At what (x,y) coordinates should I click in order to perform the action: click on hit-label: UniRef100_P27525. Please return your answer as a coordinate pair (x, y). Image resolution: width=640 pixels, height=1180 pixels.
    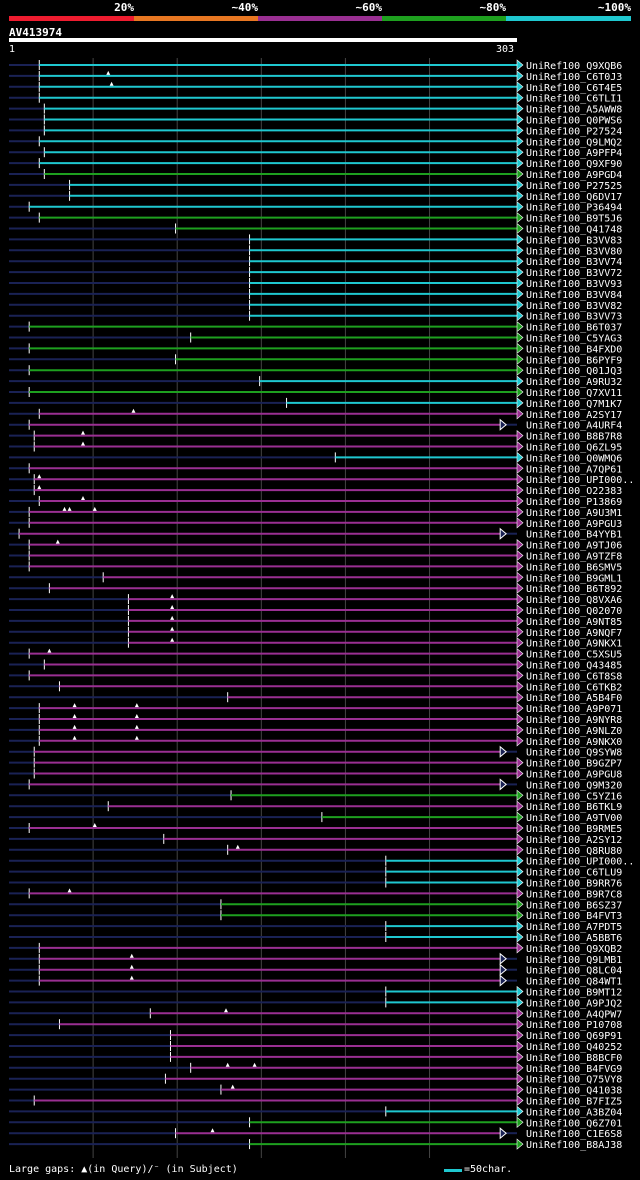
    Looking at the image, I should click on (574, 186).